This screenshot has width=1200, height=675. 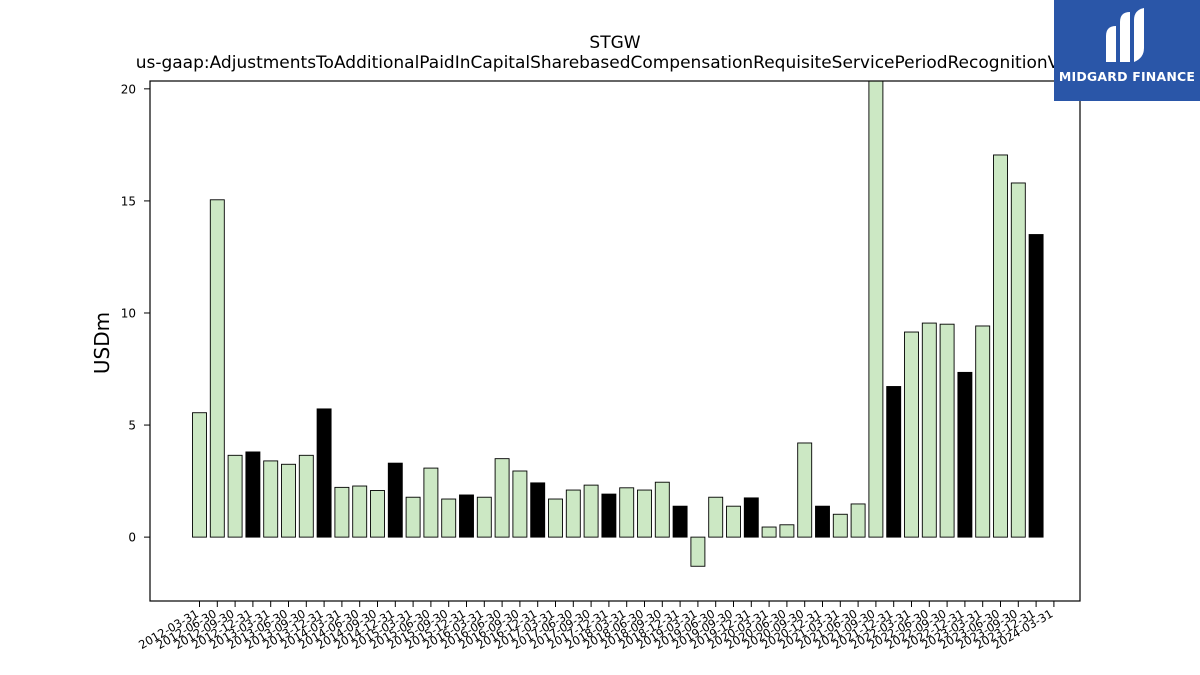 What do you see at coordinates (128, 313) in the screenshot?
I see `y-tick-label: 10` at bounding box center [128, 313].